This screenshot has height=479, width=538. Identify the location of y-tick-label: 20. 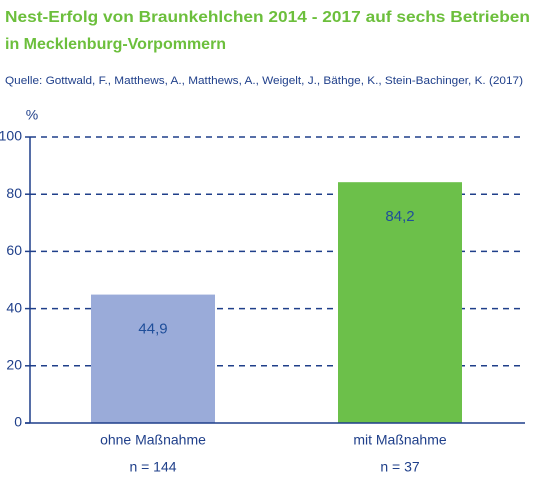
(14, 365).